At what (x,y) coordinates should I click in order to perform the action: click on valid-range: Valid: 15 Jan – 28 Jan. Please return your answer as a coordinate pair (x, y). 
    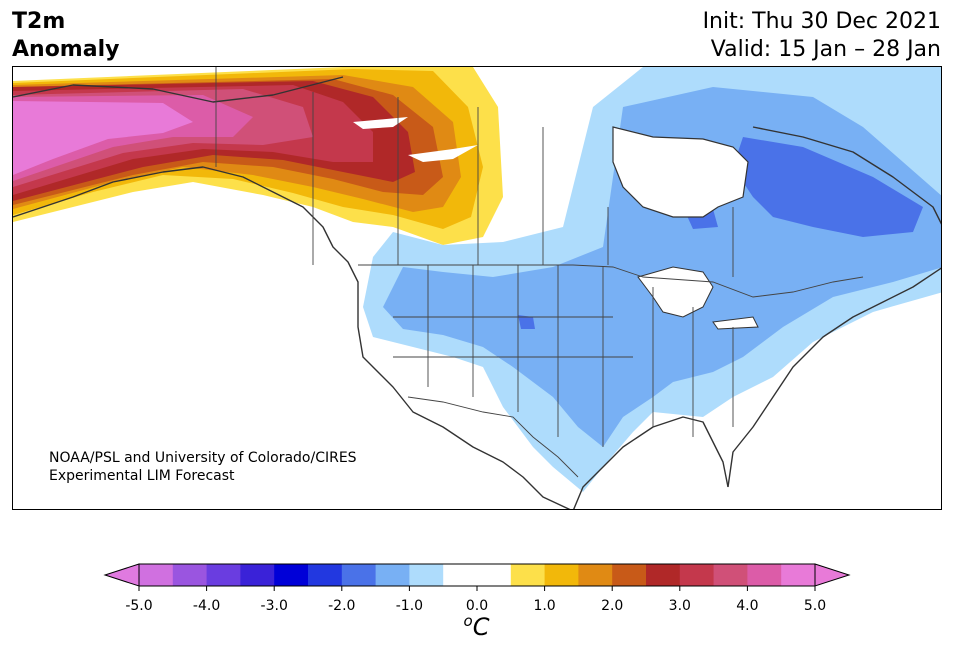
    Looking at the image, I should click on (825, 49).